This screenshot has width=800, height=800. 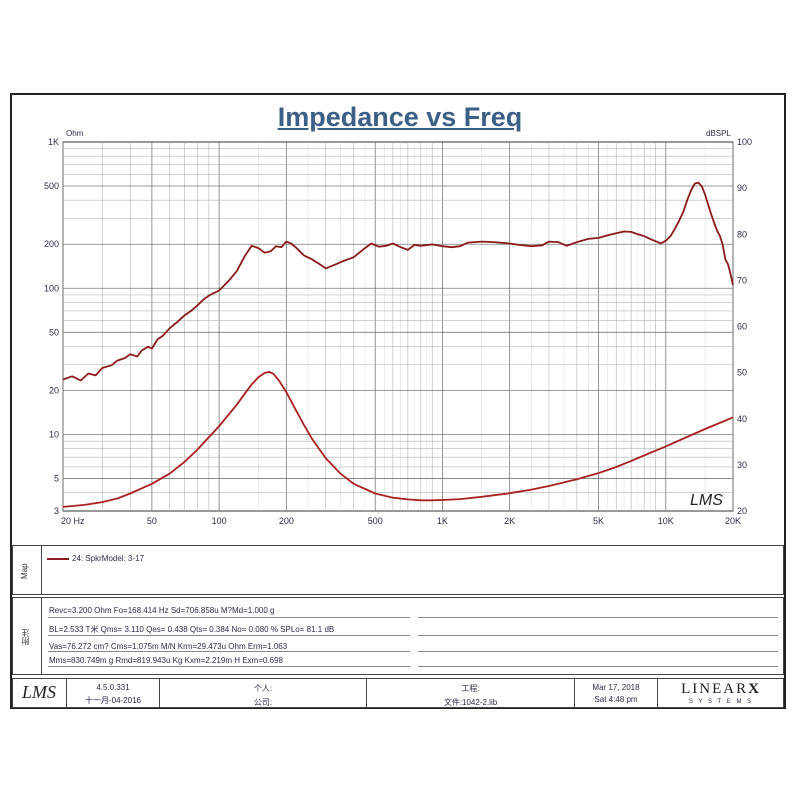 I want to click on notes-panel, so click(x=398, y=636).